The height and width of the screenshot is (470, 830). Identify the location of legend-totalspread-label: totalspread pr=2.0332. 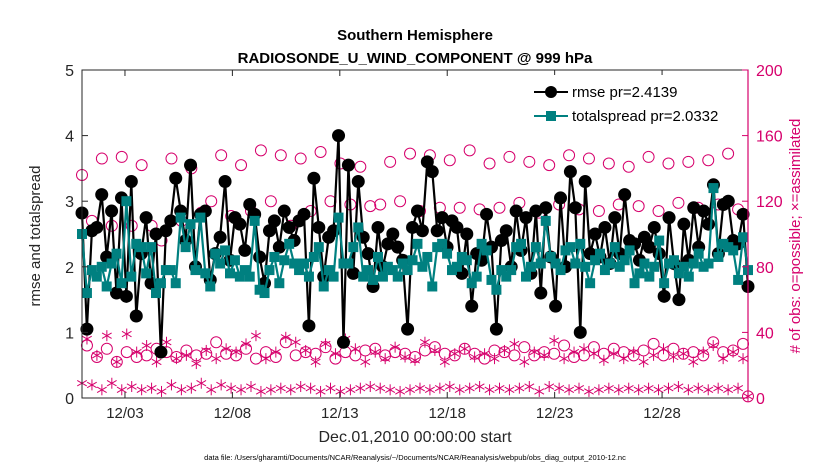
(645, 116).